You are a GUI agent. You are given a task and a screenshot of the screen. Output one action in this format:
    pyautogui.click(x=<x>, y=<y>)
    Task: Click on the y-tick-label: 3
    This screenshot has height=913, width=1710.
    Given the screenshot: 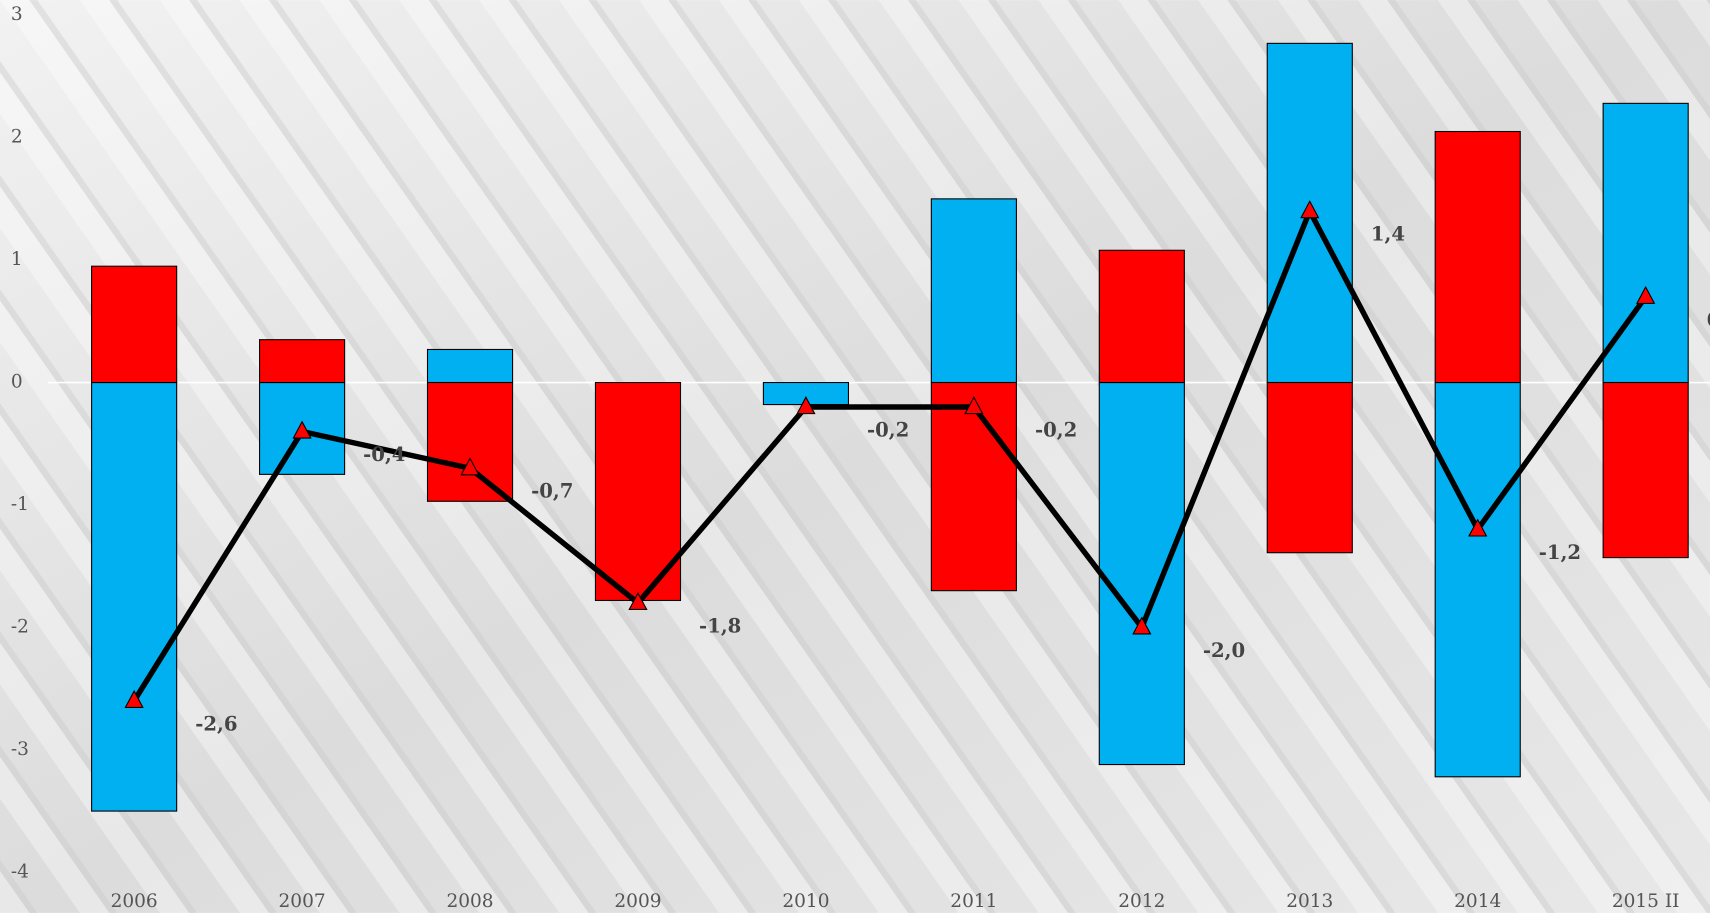 What is the action you would take?
    pyautogui.click(x=17, y=14)
    